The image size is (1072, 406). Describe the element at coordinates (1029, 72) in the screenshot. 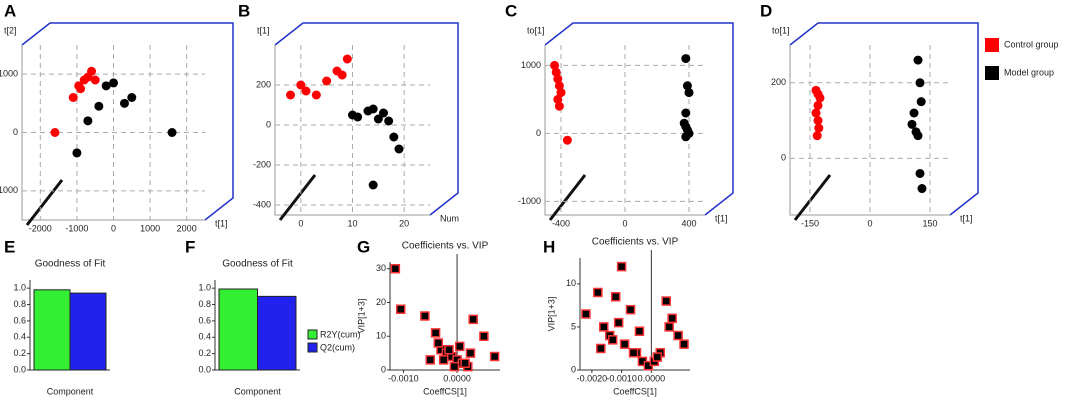

I see `legend-label: Model group` at that location.